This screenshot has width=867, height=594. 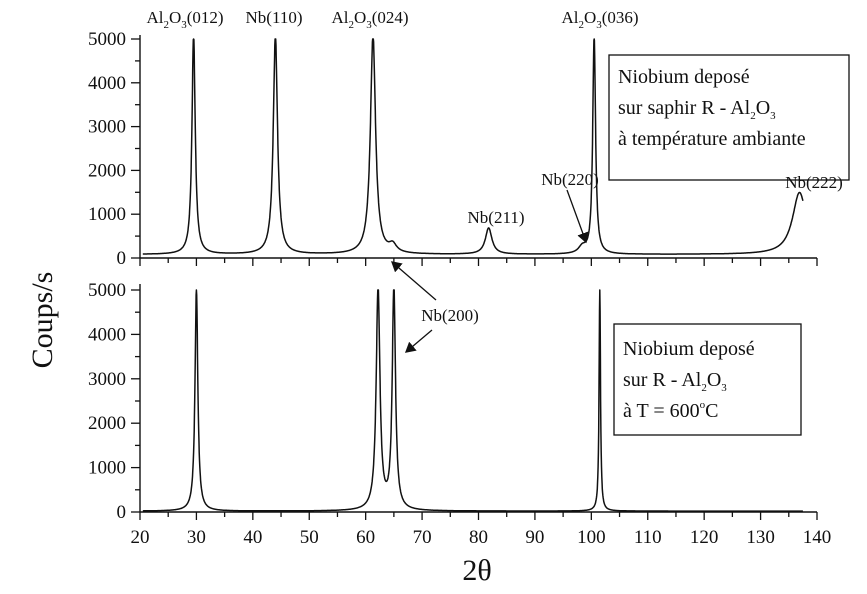 What do you see at coordinates (760, 537) in the screenshot?
I see `x-tick-label: 130` at bounding box center [760, 537].